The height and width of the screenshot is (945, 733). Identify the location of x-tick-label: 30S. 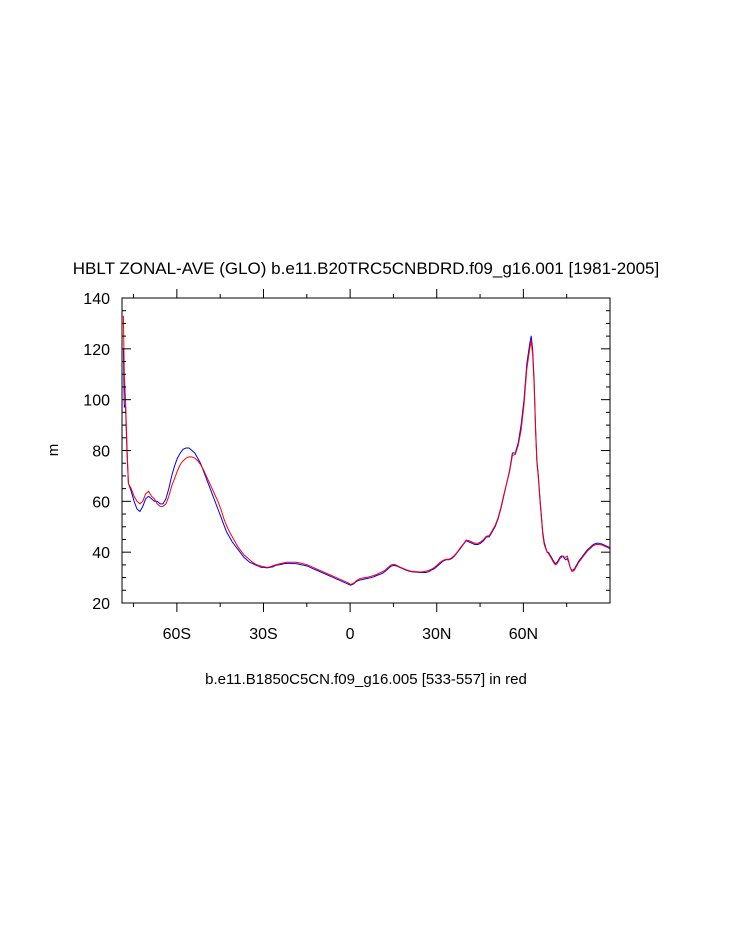
(263, 634).